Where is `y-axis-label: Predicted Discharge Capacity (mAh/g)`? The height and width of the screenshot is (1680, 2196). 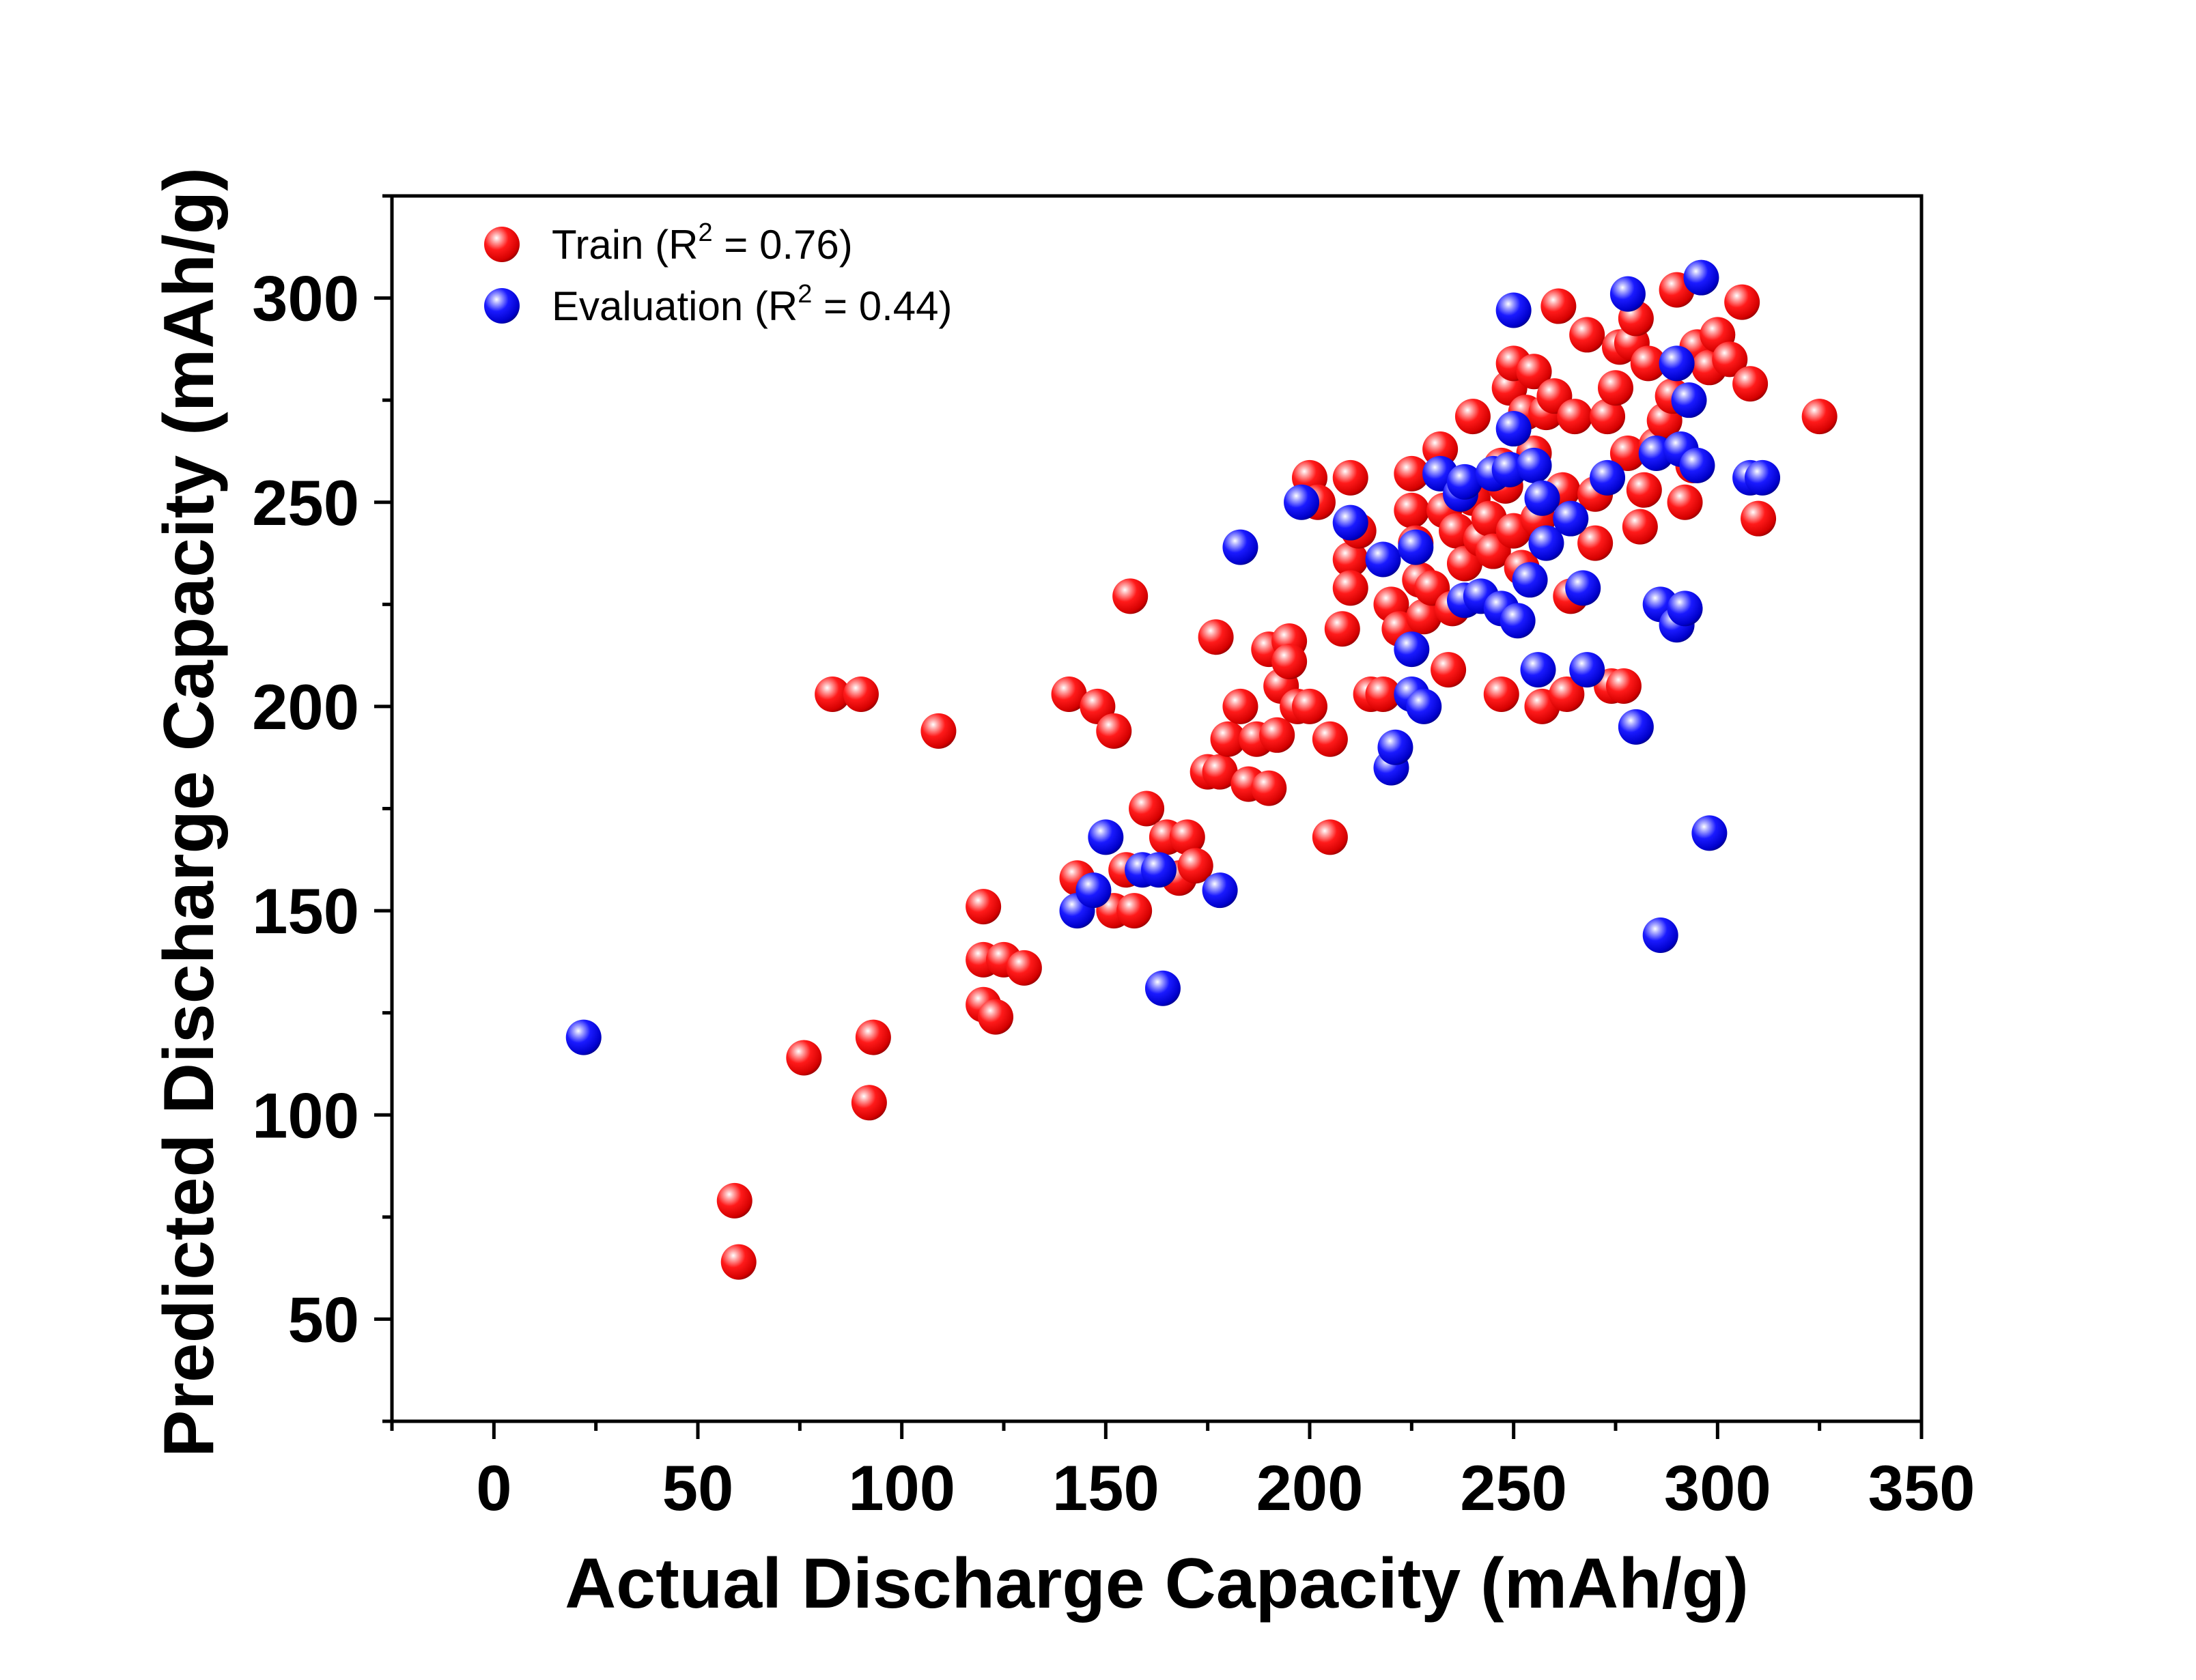 y-axis-label: Predicted Discharge Capacity (mAh/g) is located at coordinates (189, 812).